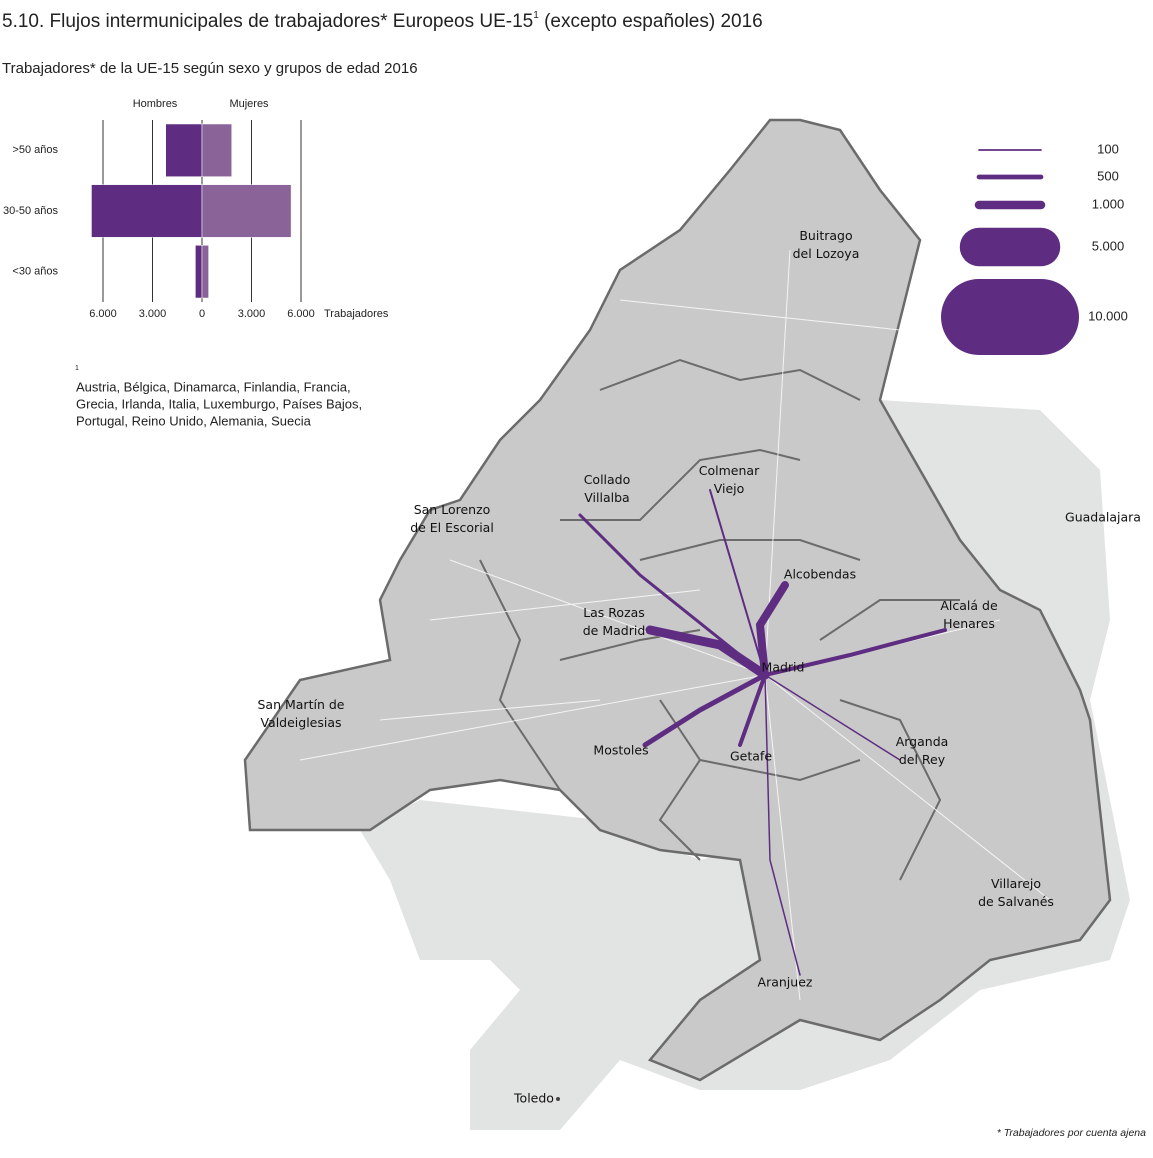 Image resolution: width=1153 pixels, height=1158 pixels. What do you see at coordinates (785, 982) in the screenshot?
I see `place-label: Aranjuez` at bounding box center [785, 982].